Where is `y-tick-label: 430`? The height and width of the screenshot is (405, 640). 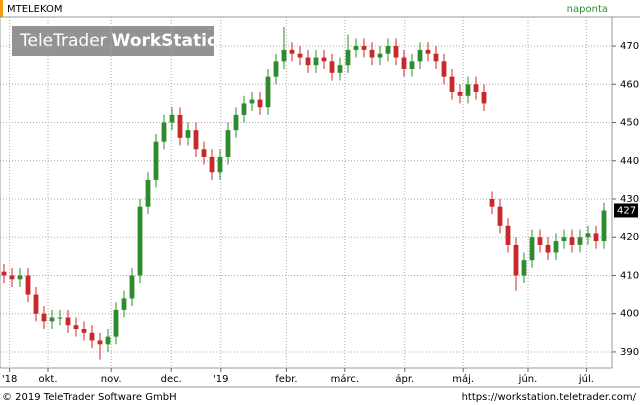 y-tick-label: 430 is located at coordinates (629, 199).